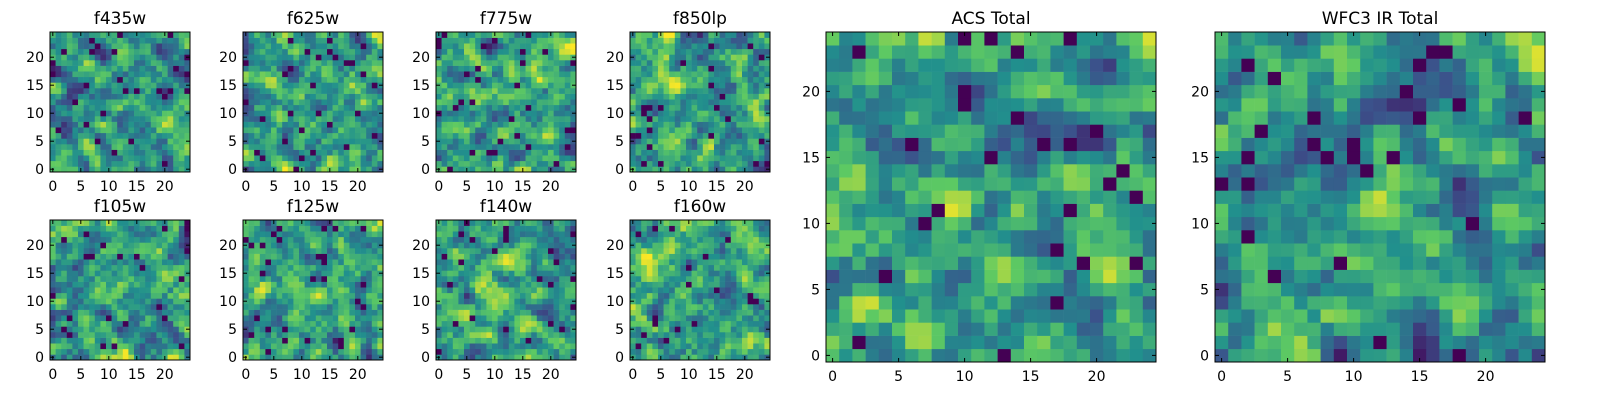 The width and height of the screenshot is (1600, 400). Describe the element at coordinates (39, 142) in the screenshot. I see `y-tick-label: 5` at that location.